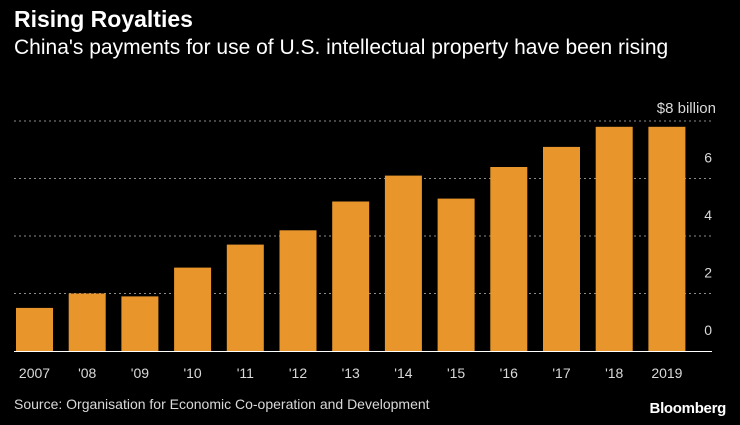 The height and width of the screenshot is (425, 740). I want to click on x-tick-label: '16, so click(509, 373).